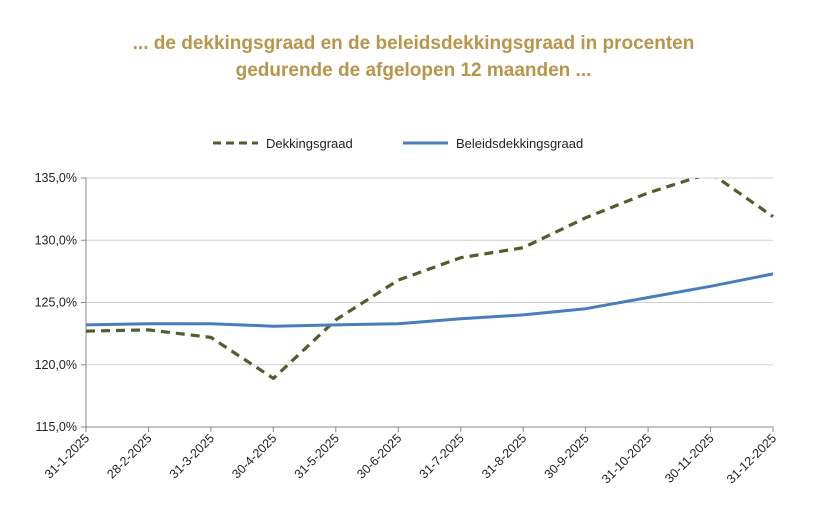  Describe the element at coordinates (751, 458) in the screenshot. I see `x-tick-label: 31-12-2025` at that location.